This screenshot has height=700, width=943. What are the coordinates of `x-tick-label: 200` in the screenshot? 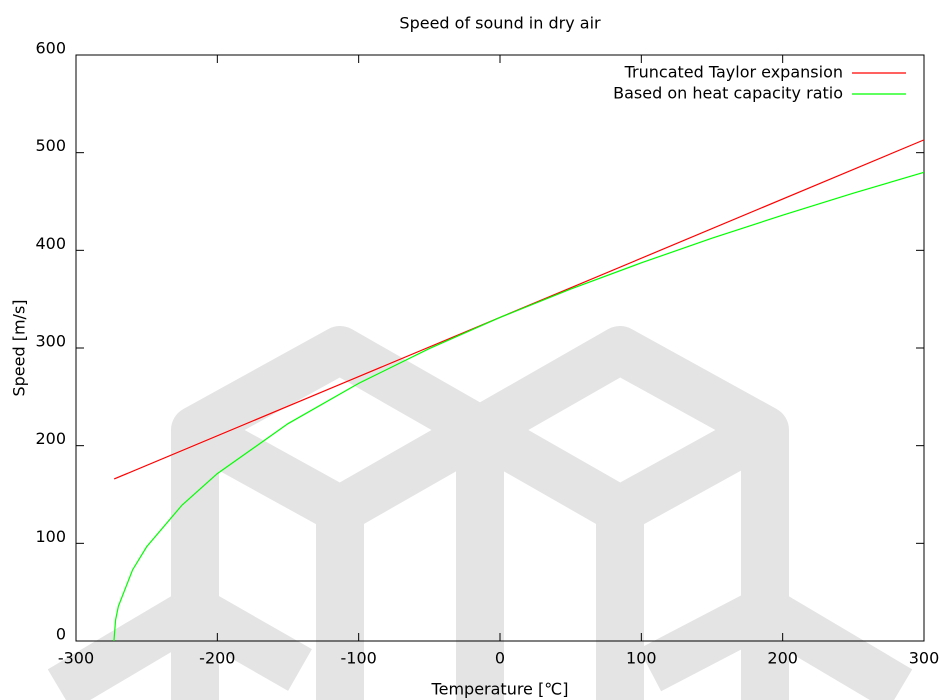 It's located at (782, 658).